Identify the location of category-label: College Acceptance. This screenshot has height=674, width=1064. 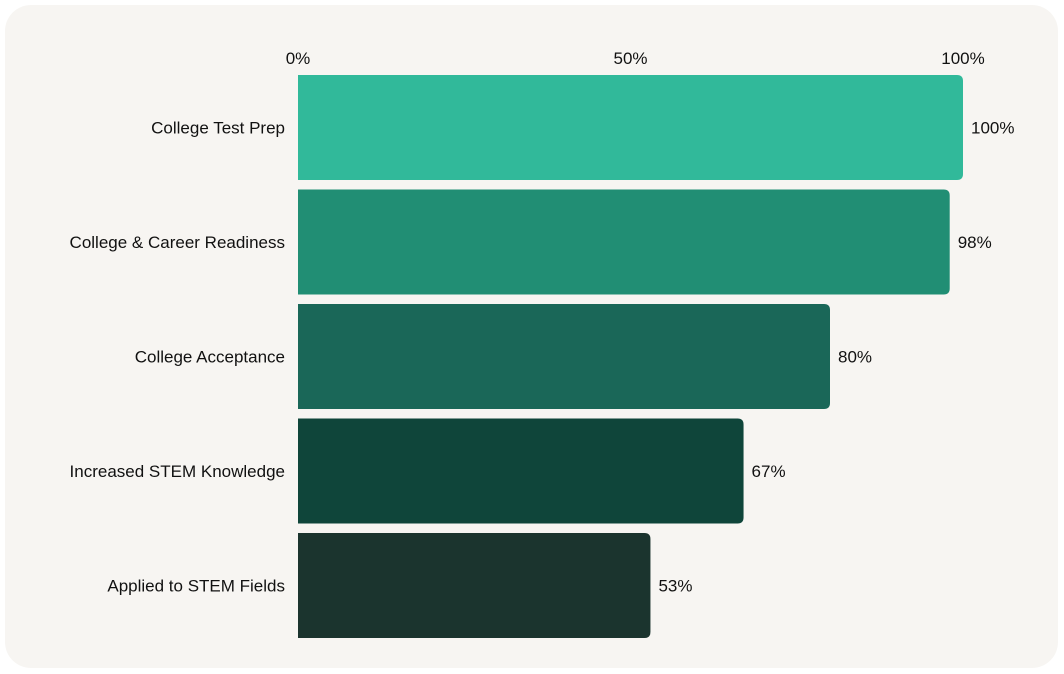
(210, 357).